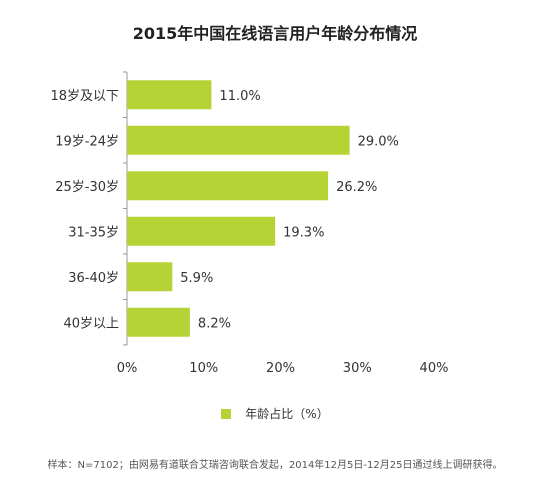 This screenshot has height=494, width=550. What do you see at coordinates (287, 414) in the screenshot?
I see `legend-label: 年龄占比（%）` at bounding box center [287, 414].